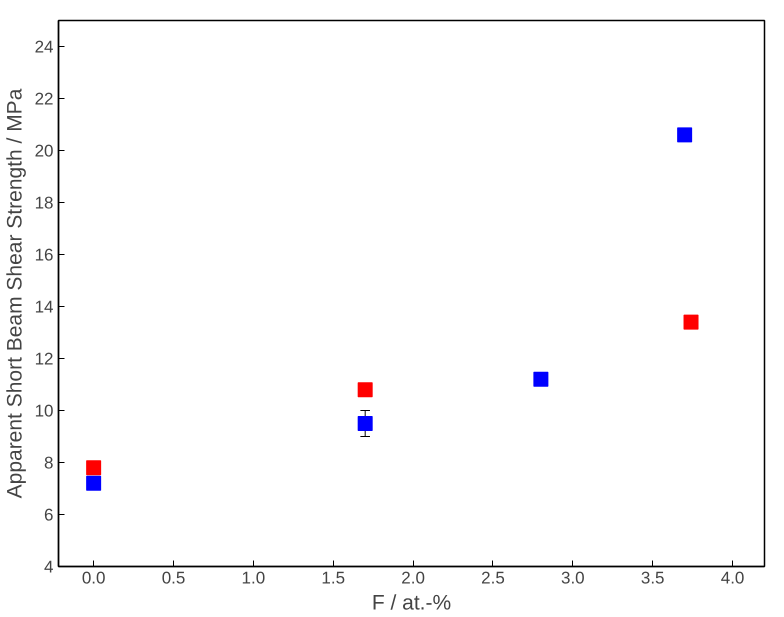 The height and width of the screenshot is (617, 784). I want to click on x-tick-label: 3.0, so click(573, 578).